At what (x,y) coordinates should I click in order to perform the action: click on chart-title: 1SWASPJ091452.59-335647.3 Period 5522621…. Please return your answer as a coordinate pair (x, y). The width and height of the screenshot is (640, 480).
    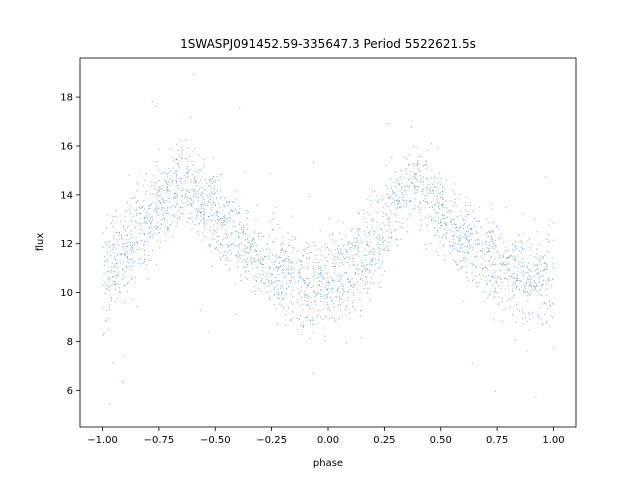
    Looking at the image, I should click on (328, 44).